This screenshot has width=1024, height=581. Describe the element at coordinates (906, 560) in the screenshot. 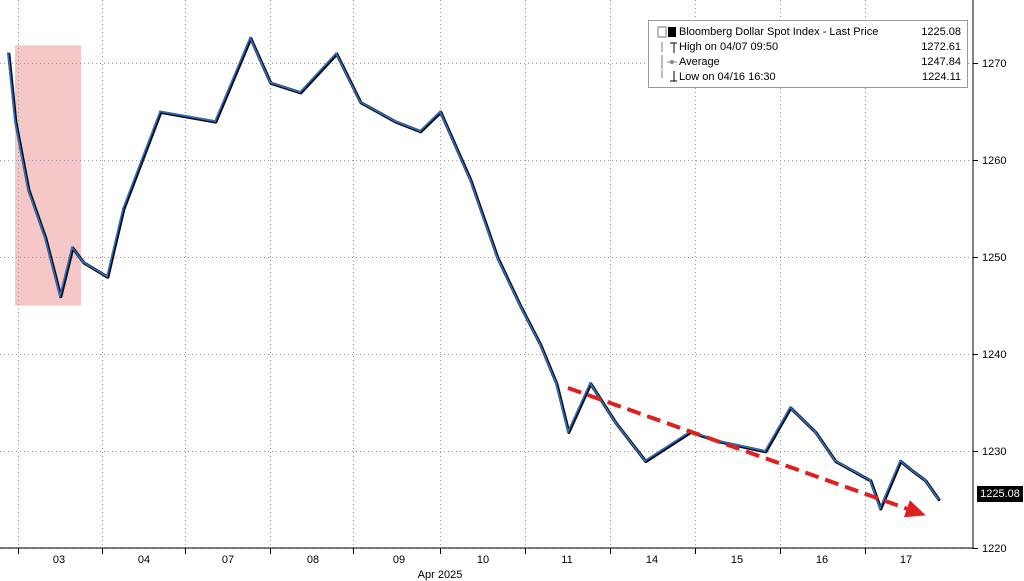

I see `x-tick-label: 17` at that location.